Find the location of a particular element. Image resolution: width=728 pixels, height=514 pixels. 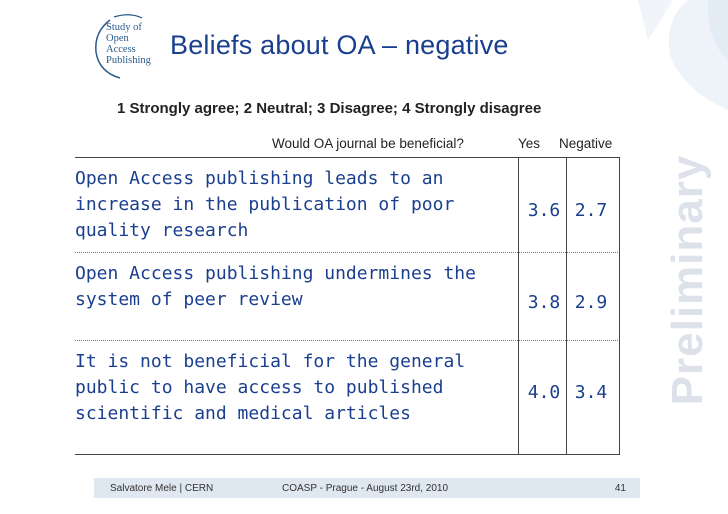

logo-swirl is located at coordinates (119, 46).